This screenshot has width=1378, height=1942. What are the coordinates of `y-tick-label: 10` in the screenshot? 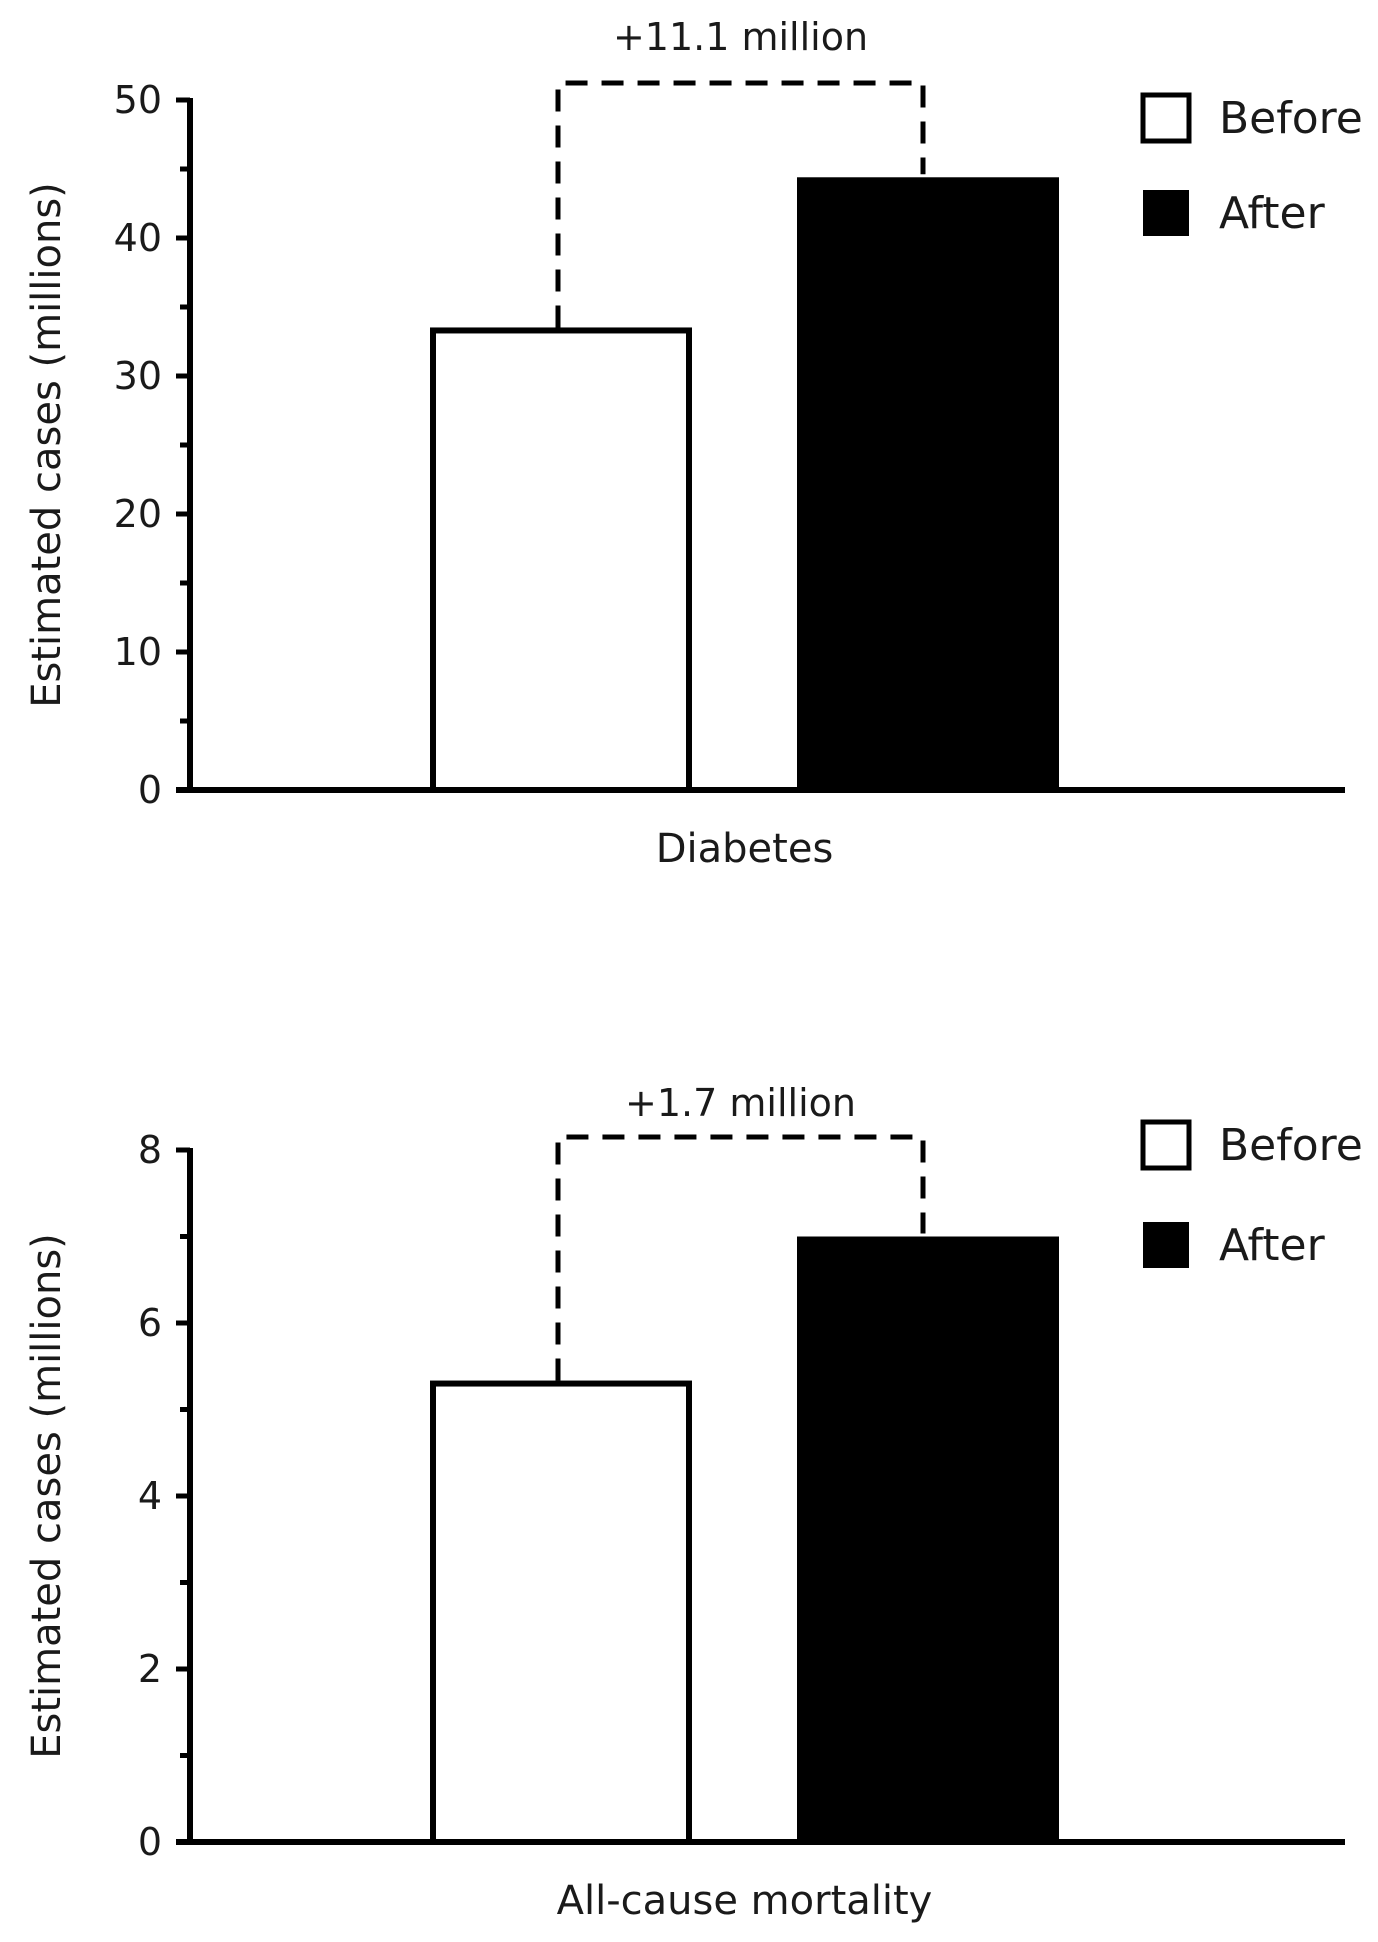 It's located at (138, 652).